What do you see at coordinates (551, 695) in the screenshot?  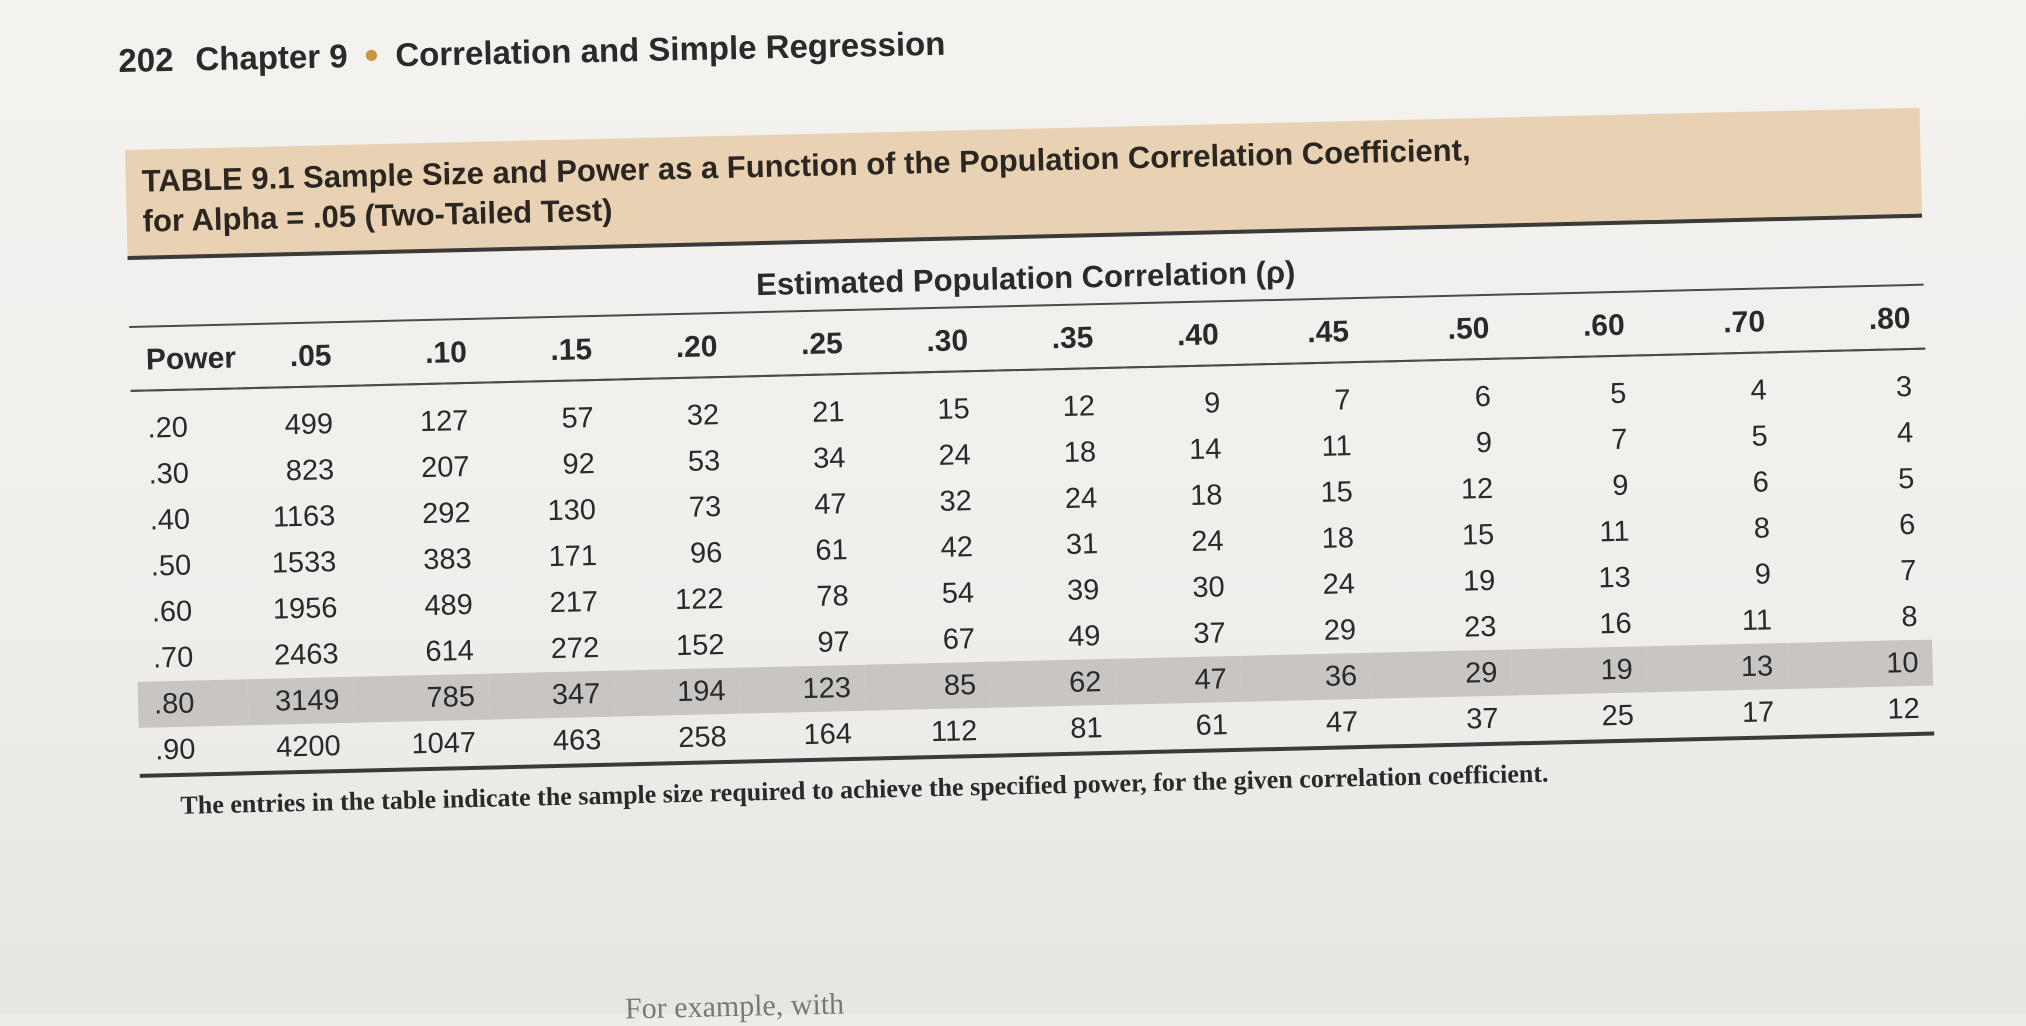 I see `table-cell: 347` at bounding box center [551, 695].